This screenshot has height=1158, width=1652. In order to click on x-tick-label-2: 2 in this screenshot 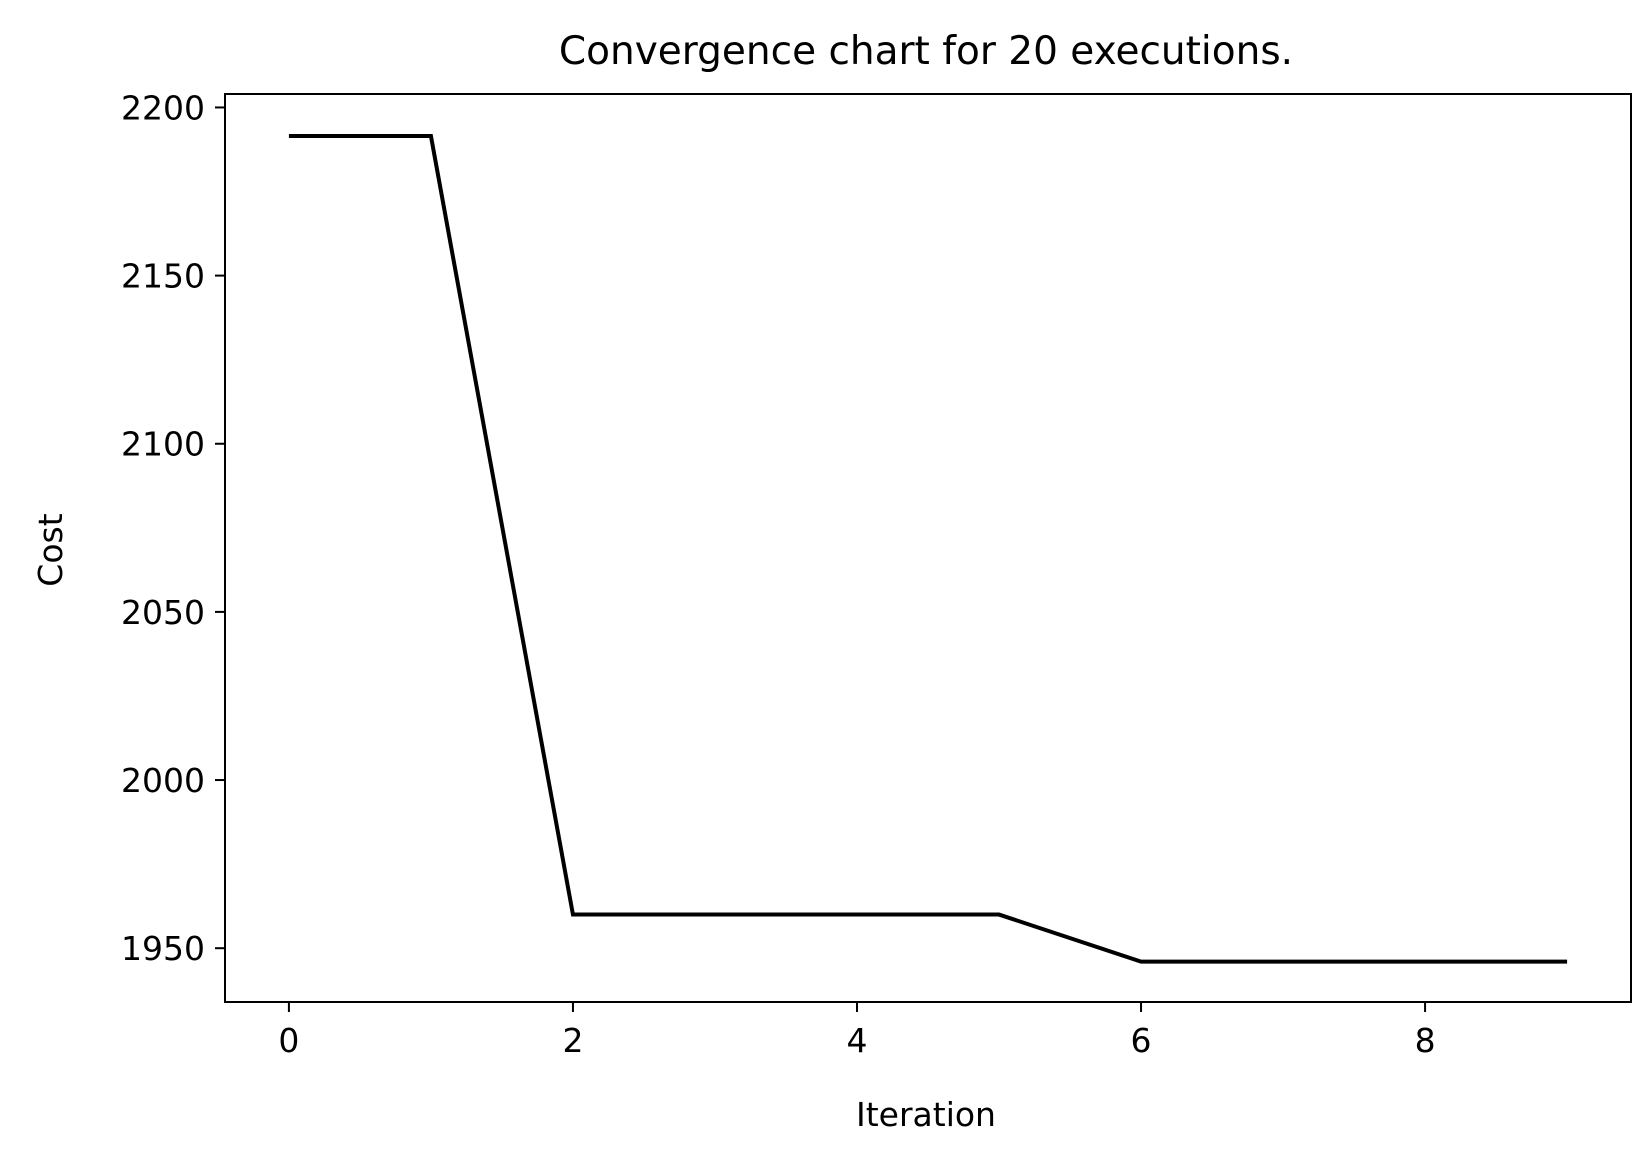, I will do `click(572, 1040)`.